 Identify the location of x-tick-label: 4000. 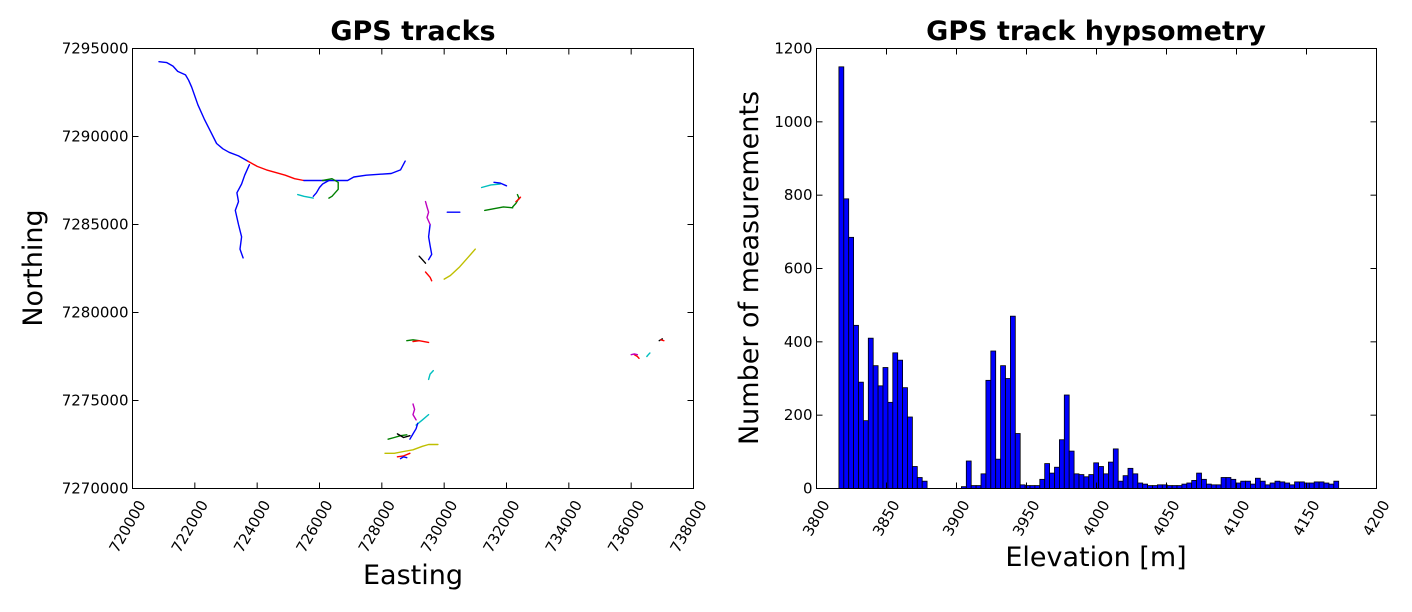
(1096, 518).